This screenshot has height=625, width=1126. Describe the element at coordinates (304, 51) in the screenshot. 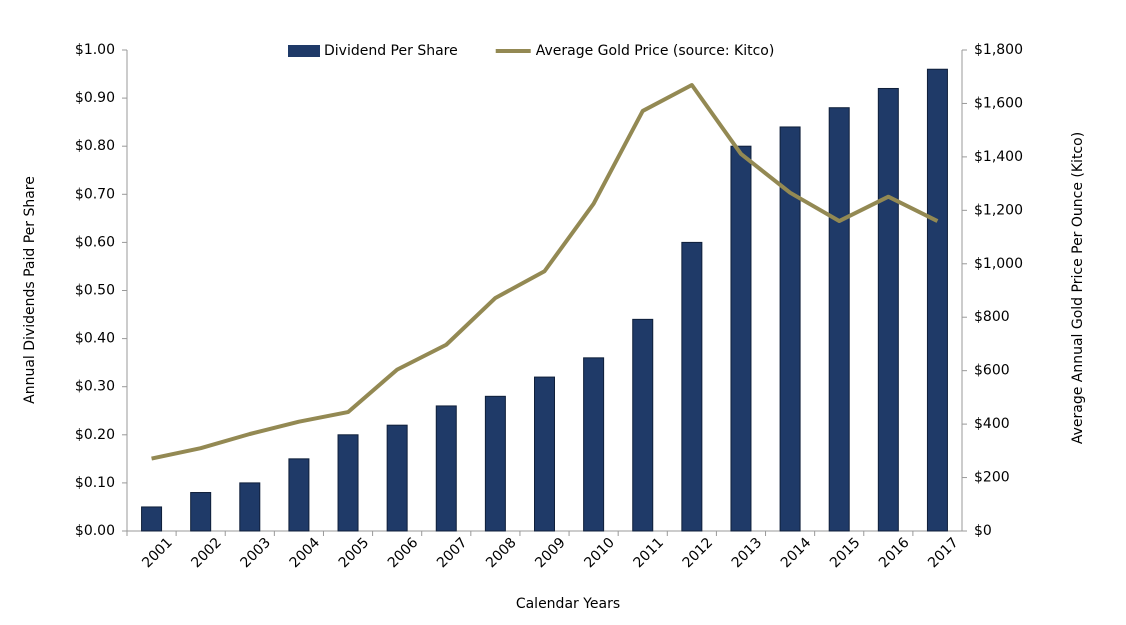

I see `legend-swatch` at that location.